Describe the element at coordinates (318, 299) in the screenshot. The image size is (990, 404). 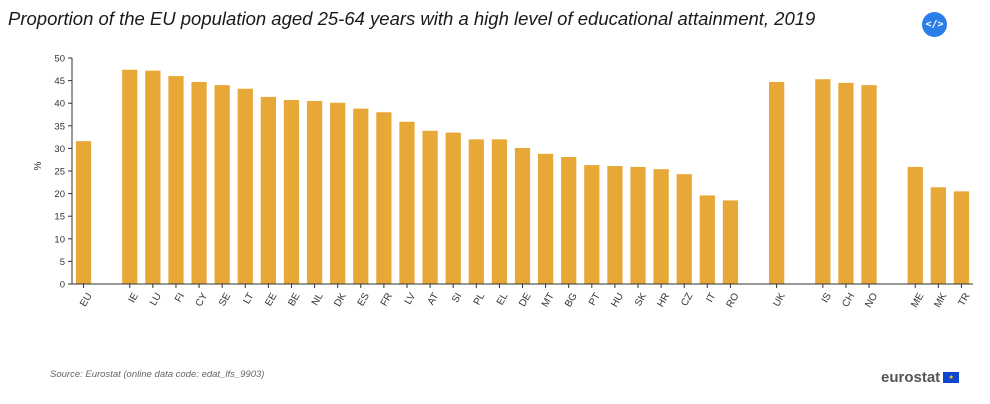
I see `x-tick-label: NL` at that location.